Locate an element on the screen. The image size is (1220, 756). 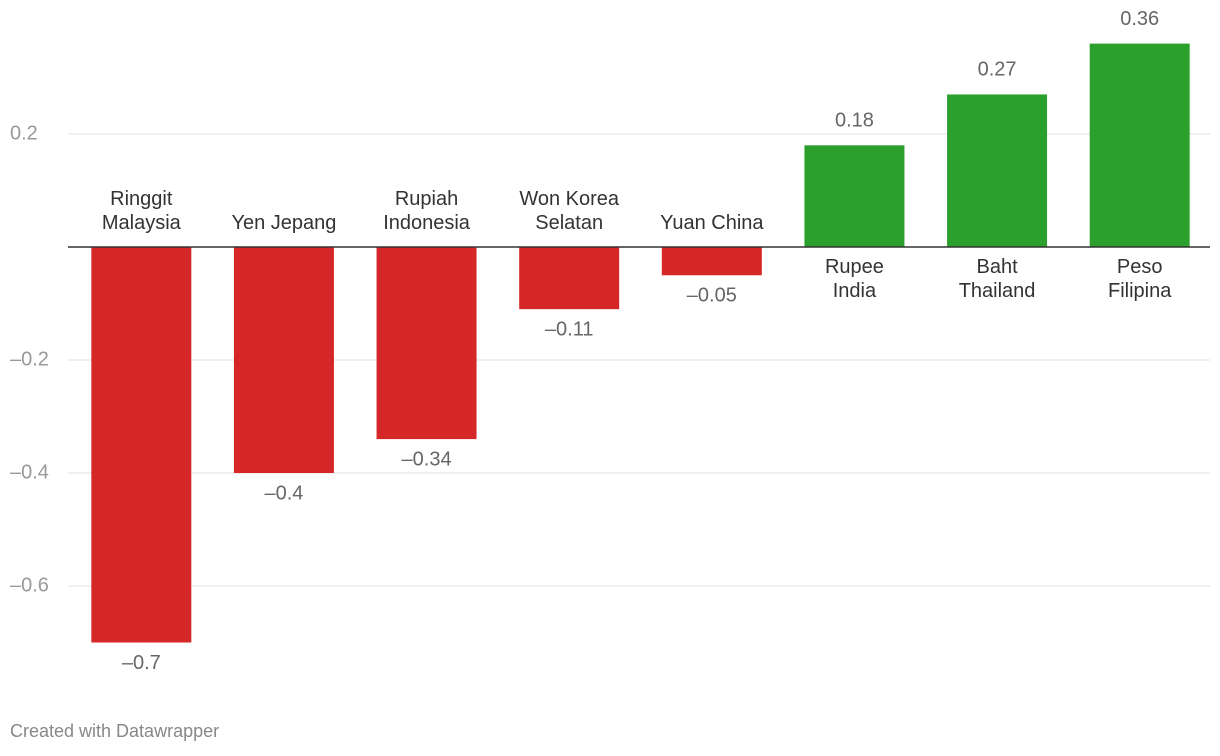
category-label: Won Korea Selatan is located at coordinates (569, 211).